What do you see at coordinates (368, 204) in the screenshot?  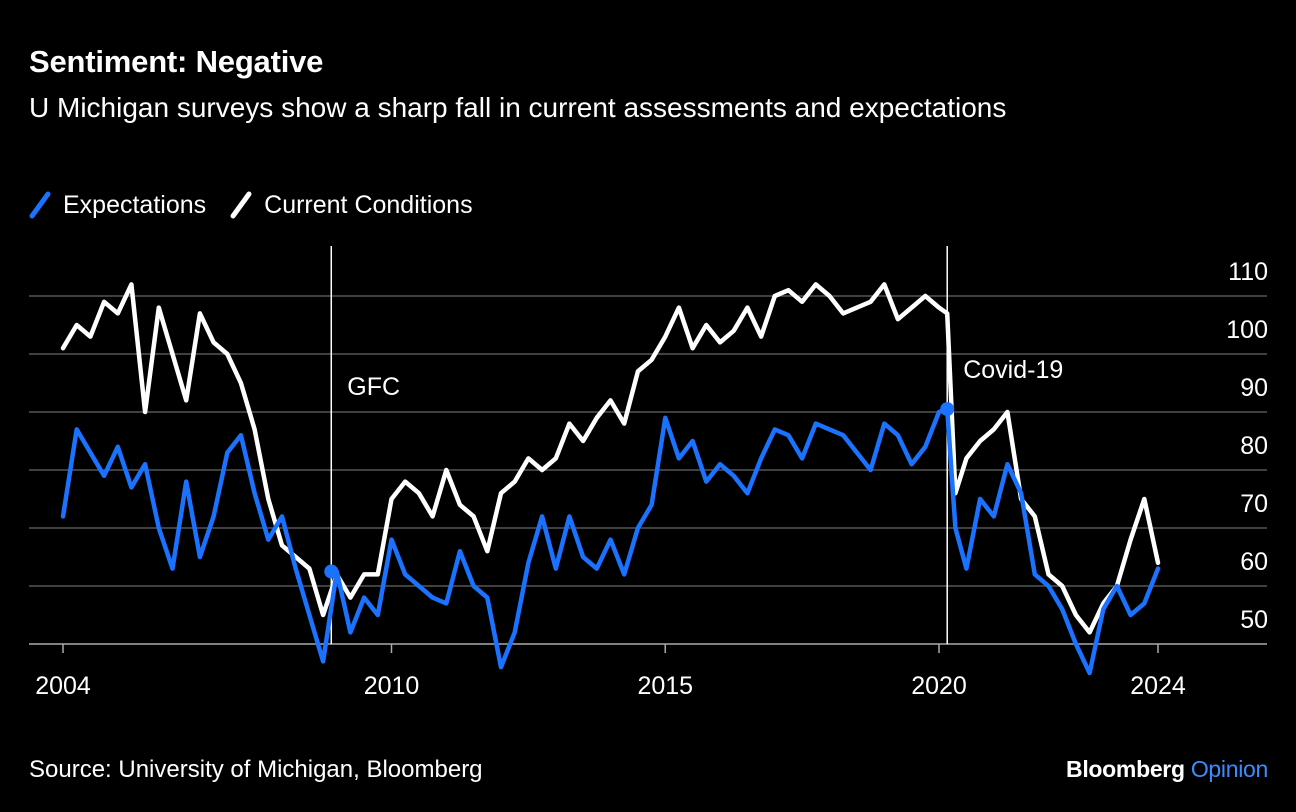 I see `legend-label-current-conditions: Current Conditions` at bounding box center [368, 204].